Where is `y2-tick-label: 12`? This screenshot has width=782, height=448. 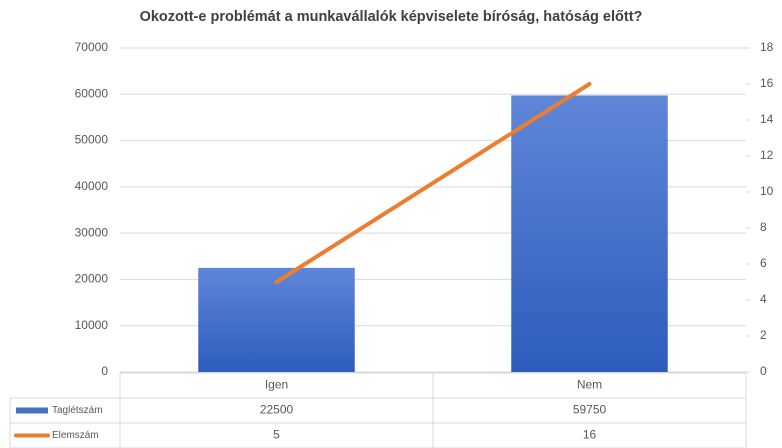
y2-tick-label: 12 is located at coordinates (767, 155).